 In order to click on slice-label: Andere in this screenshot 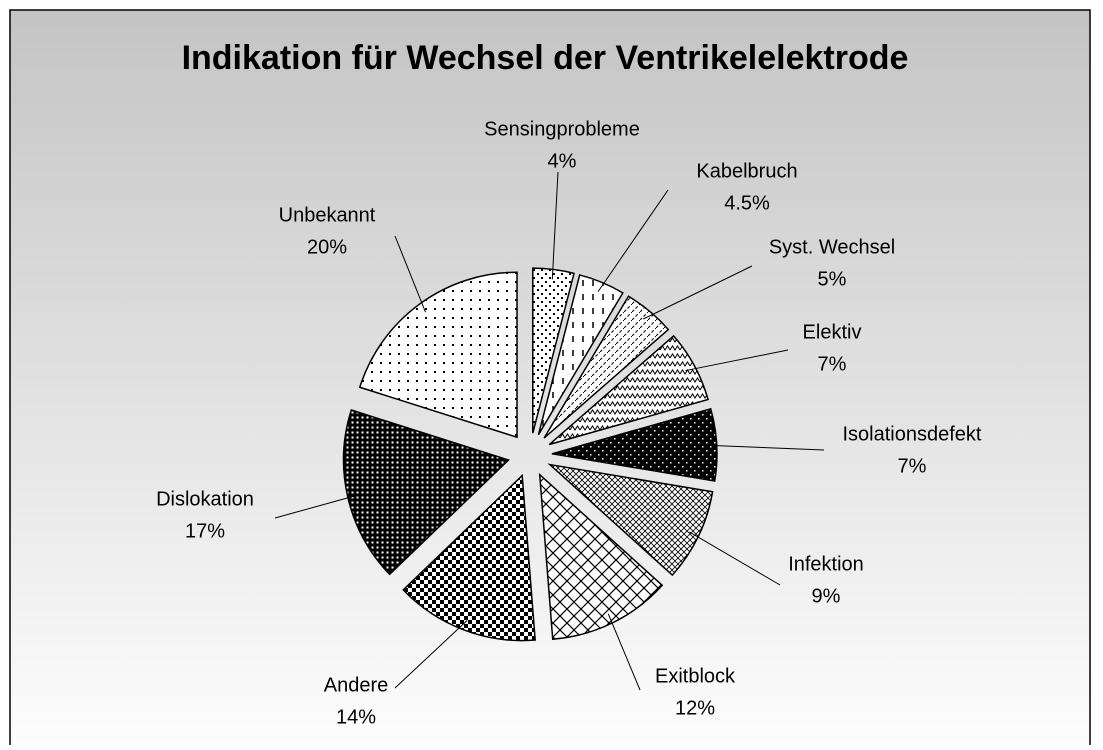, I will do `click(356, 685)`.